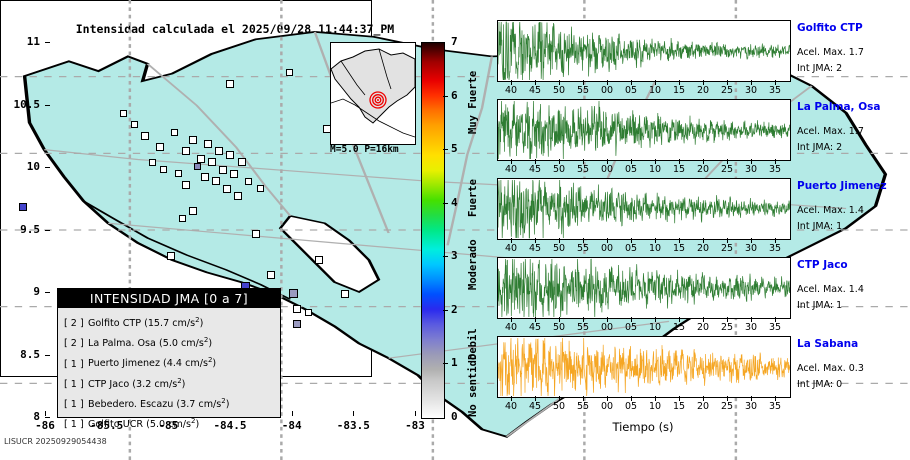 This screenshot has height=460, width=910. Describe the element at coordinates (607, 90) in the screenshot. I see `waveform-tick-label: 00` at that location.